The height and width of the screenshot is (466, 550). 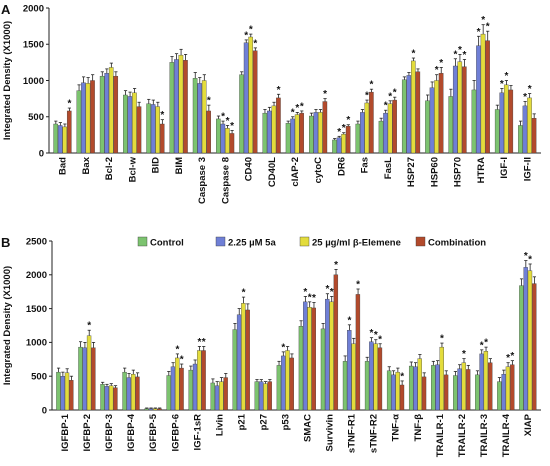 What do you see at coordinates (167, 243) in the screenshot?
I see `legend-label: Control` at bounding box center [167, 243].